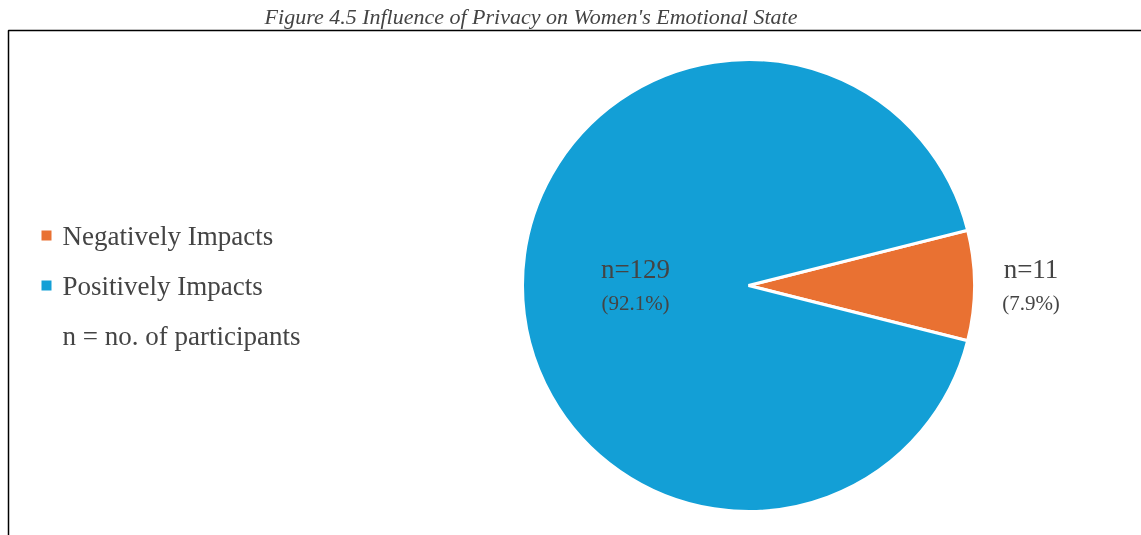 This screenshot has height=535, width=1141. I want to click on legend-label: Positively Impacts, so click(162, 285).